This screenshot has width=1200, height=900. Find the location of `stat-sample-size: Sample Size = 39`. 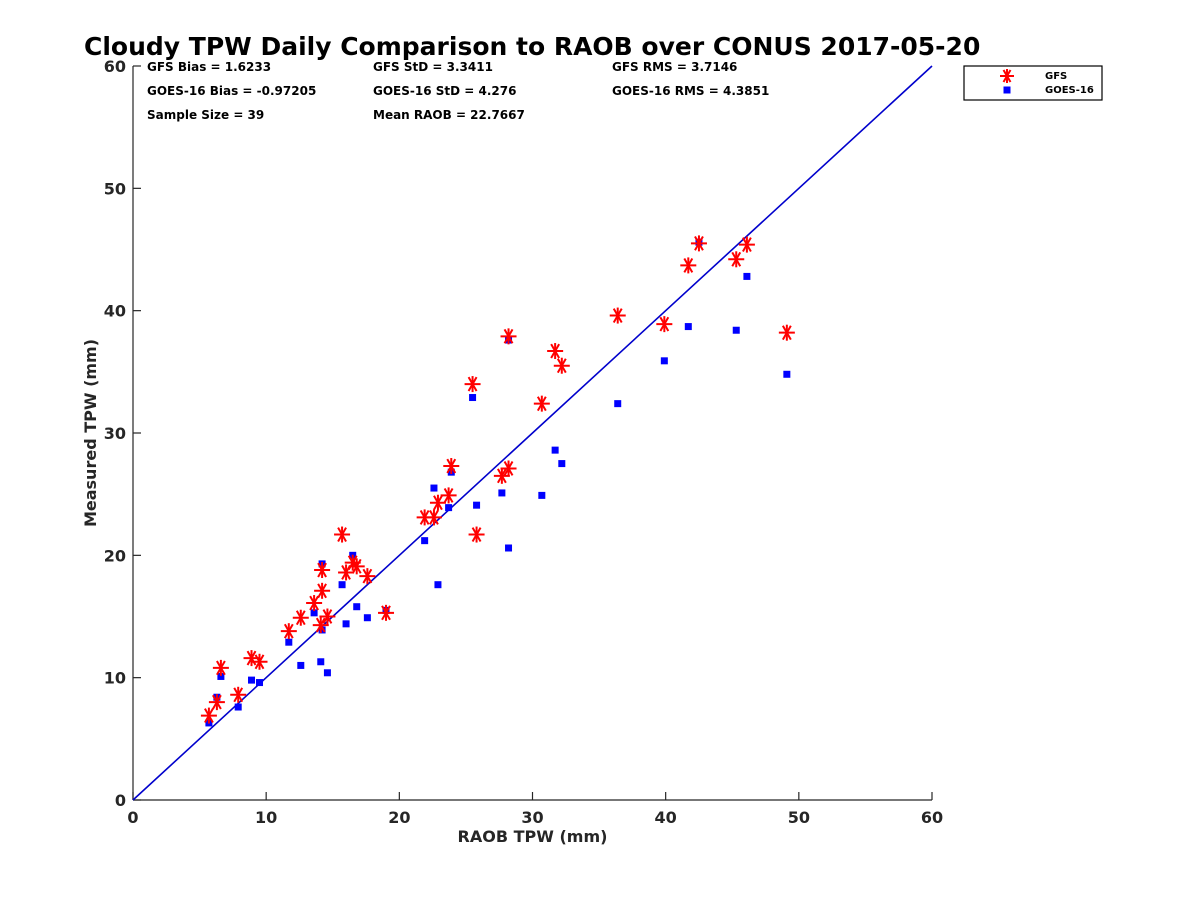

stat-sample-size: Sample Size = 39 is located at coordinates (205, 115).